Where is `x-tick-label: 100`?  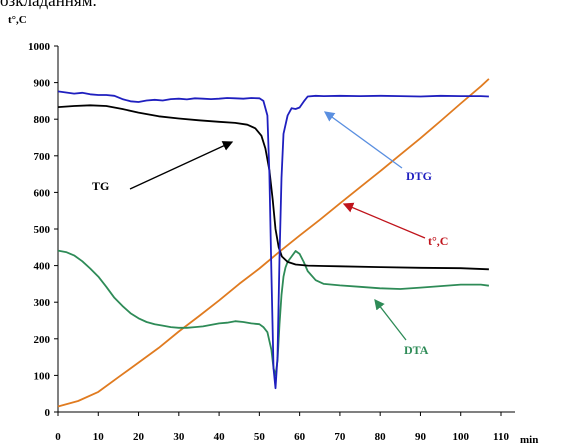 x-tick-label: 100 is located at coordinates (460, 437).